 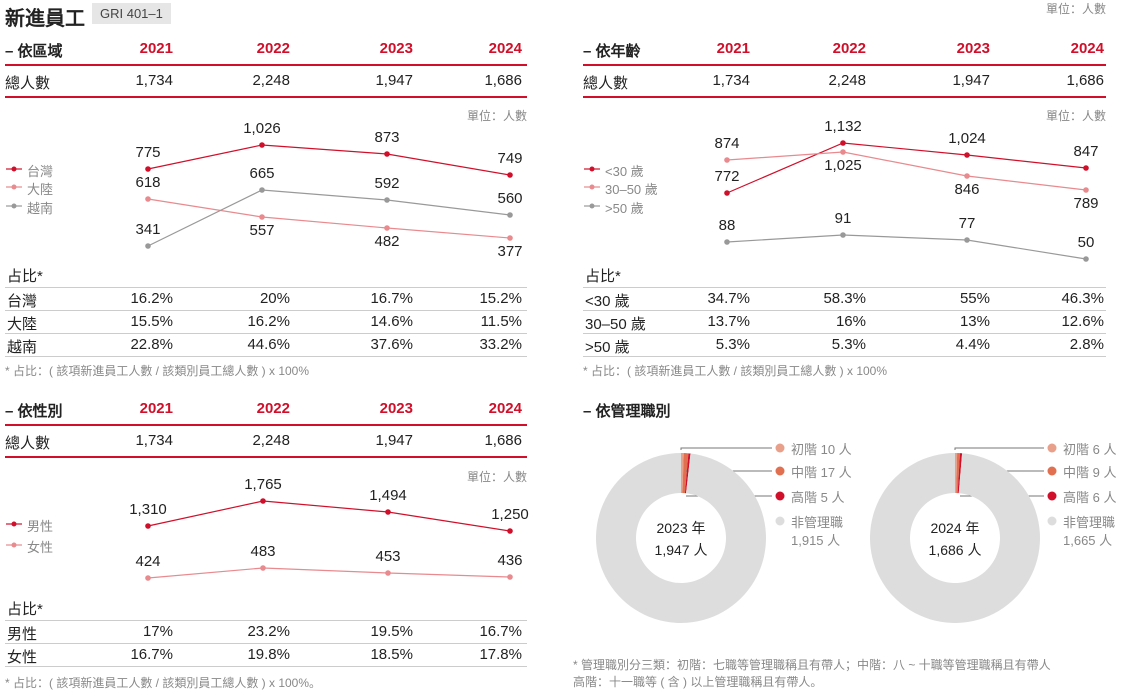 I want to click on ratio-value: 55%, so click(x=974, y=298).